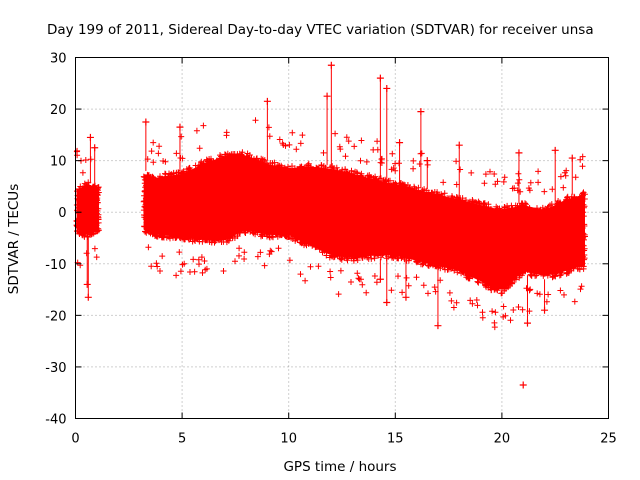  I want to click on x-tick-label: 15, so click(395, 439).